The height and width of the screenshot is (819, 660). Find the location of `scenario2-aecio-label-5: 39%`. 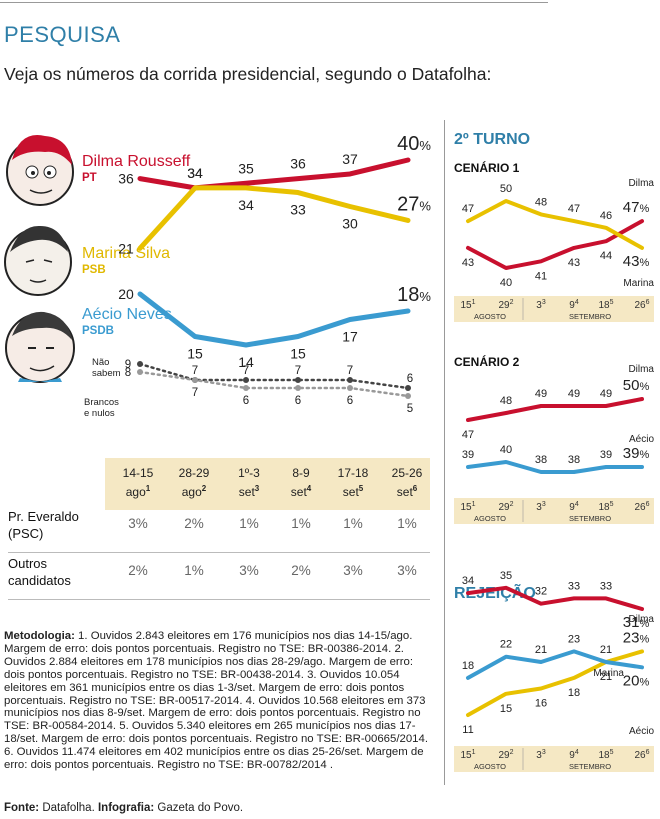

scenario2-aecio-label-5: 39% is located at coordinates (636, 453).